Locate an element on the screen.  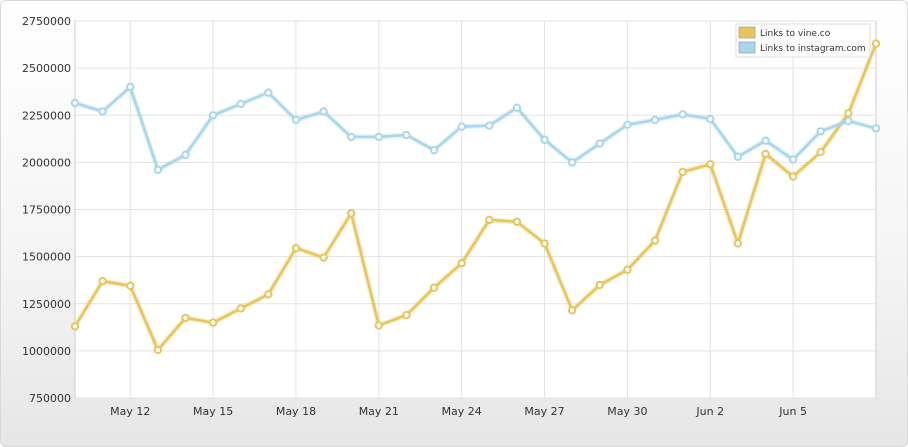
y-tick-label: 2000000 is located at coordinates (46, 162).